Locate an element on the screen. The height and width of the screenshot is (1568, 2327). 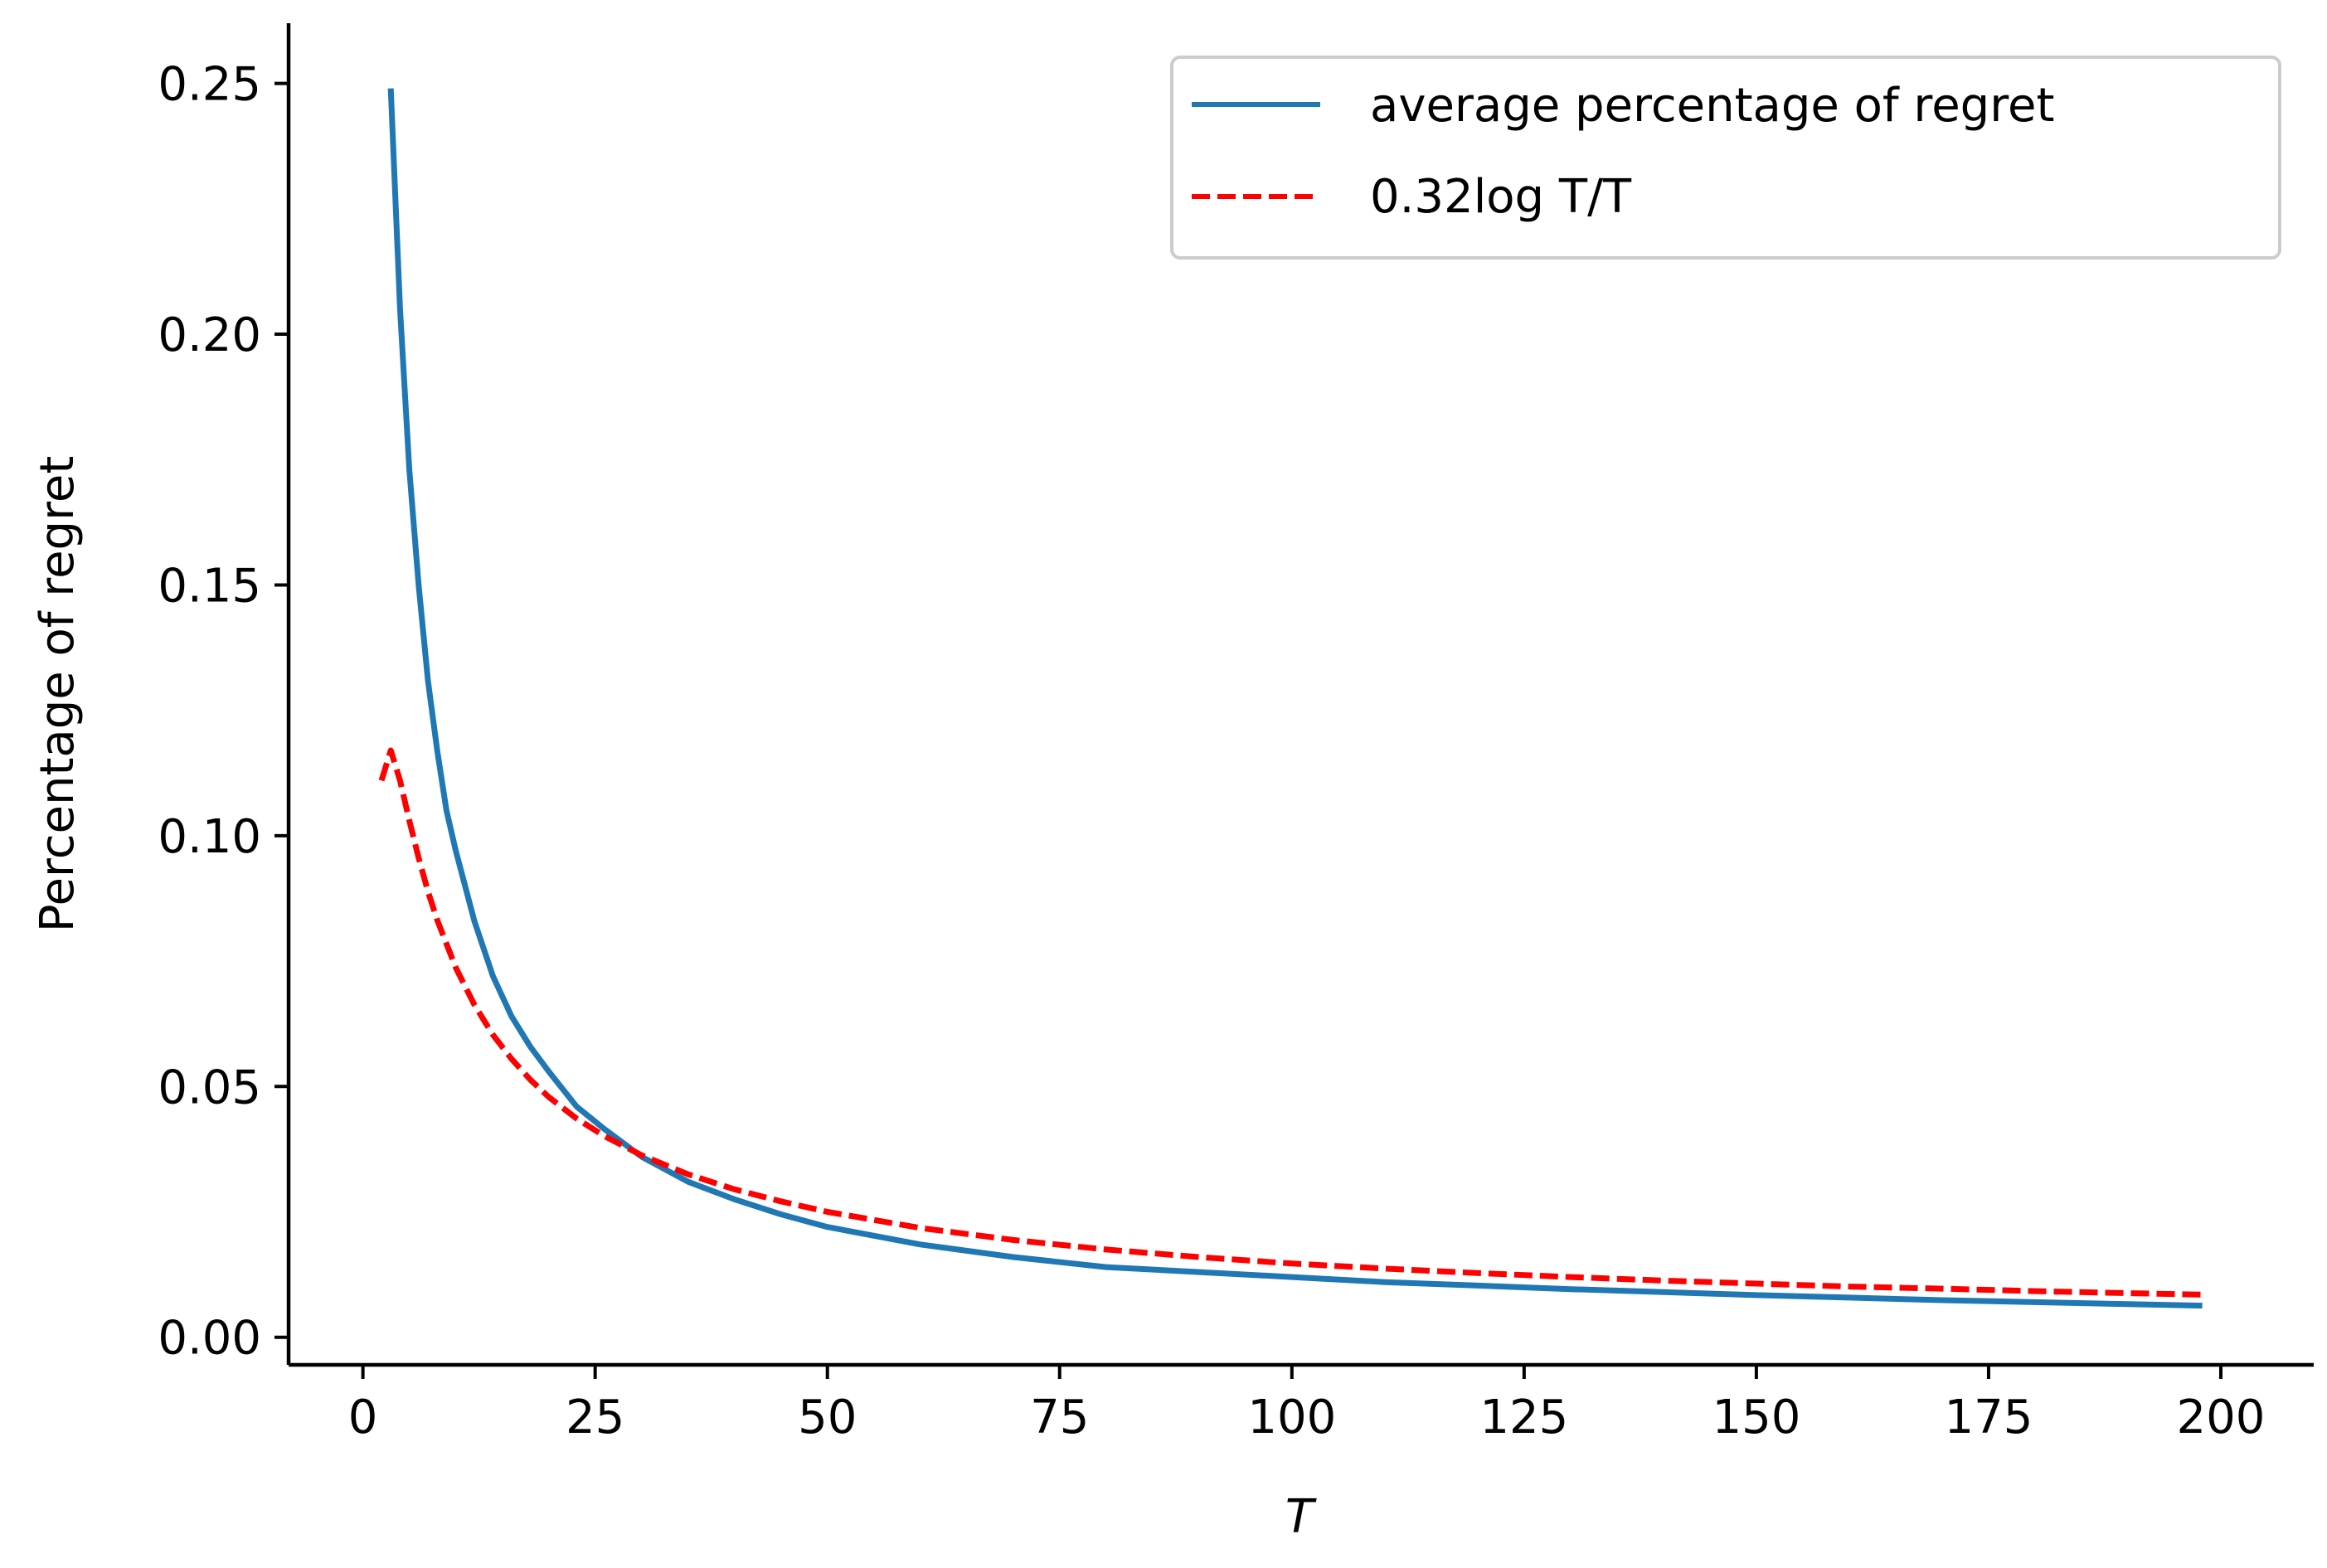
legend-frame is located at coordinates (1725, 158).